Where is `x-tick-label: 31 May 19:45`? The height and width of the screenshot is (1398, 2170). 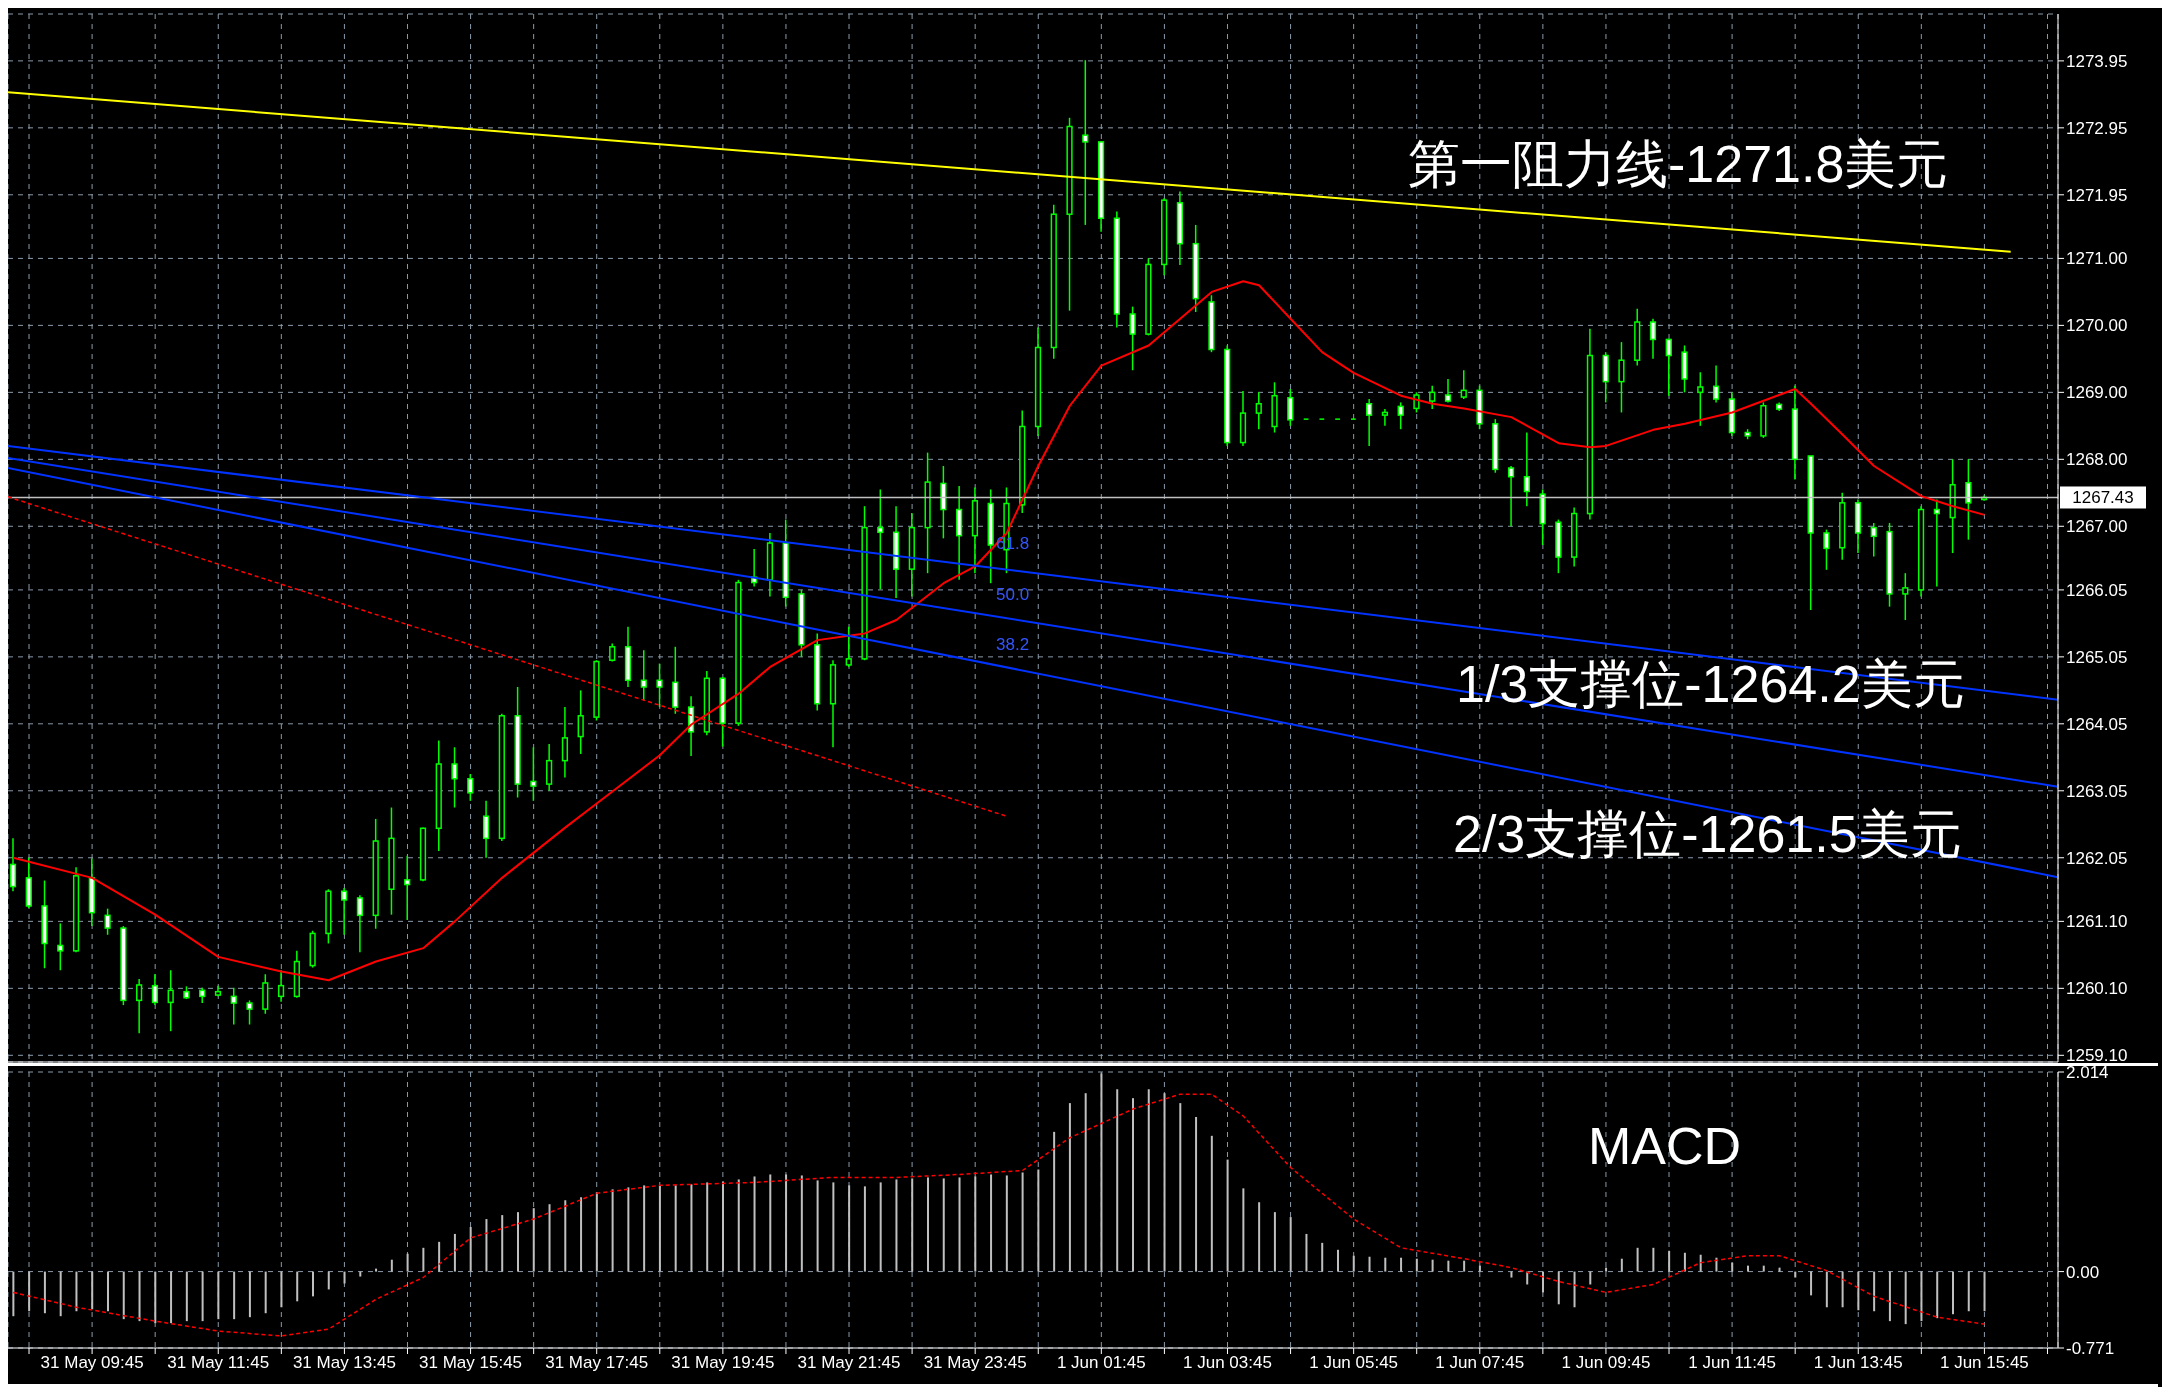
x-tick-label: 31 May 19:45 is located at coordinates (723, 1363).